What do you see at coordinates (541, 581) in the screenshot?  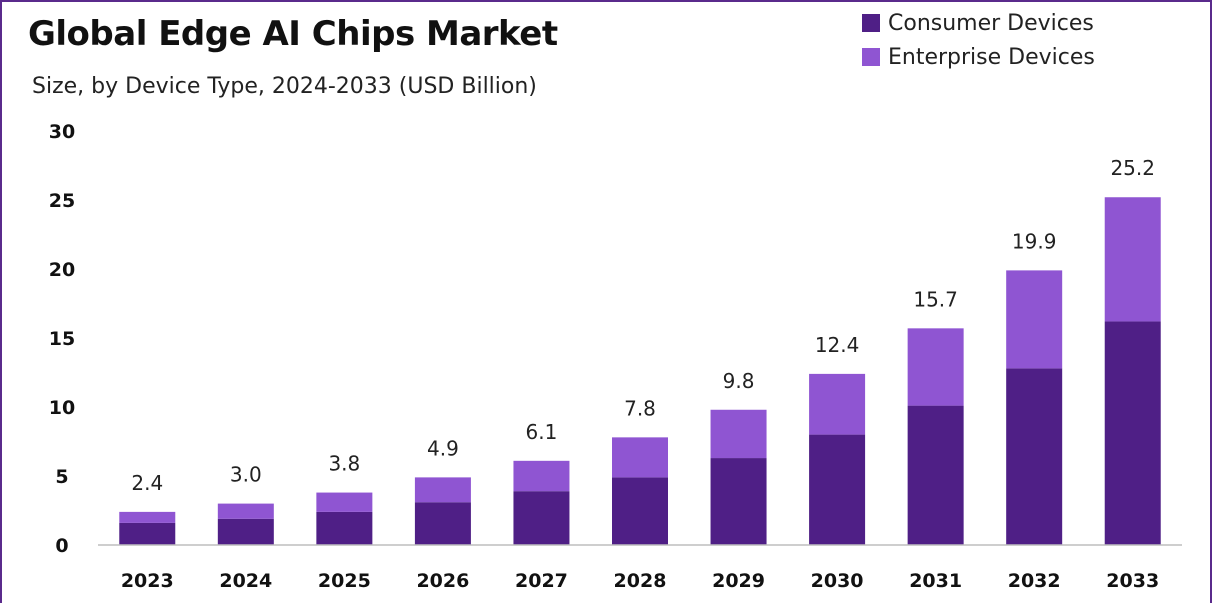 I see `x-tick-label: 2027` at bounding box center [541, 581].